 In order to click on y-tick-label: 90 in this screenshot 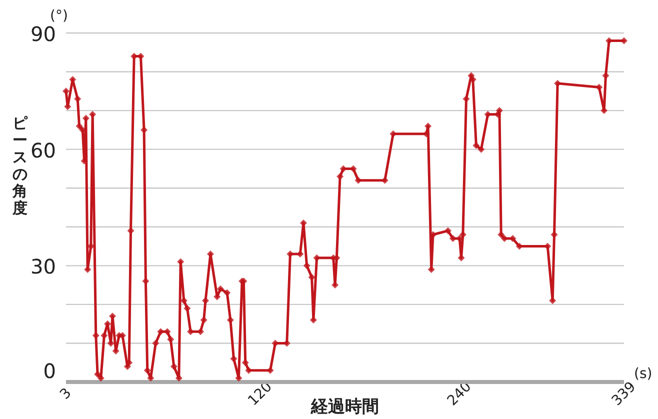, I will do `click(43, 34)`.